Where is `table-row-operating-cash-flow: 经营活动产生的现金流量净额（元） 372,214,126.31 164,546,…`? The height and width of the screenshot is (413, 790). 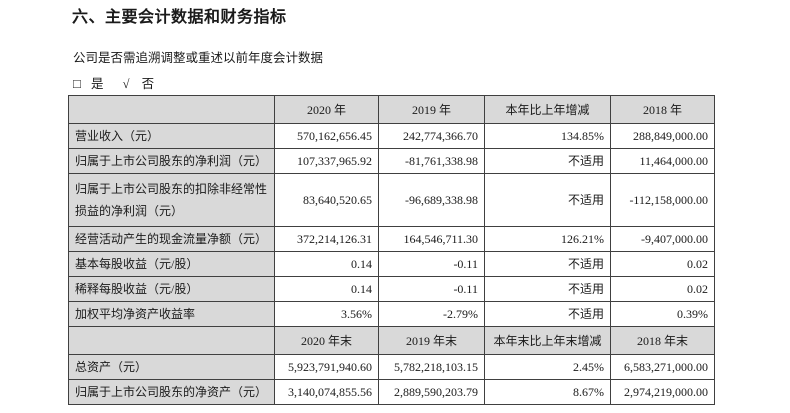 table-row-operating-cash-flow: 经营活动产生的现金流量净额（元） 372,214,126.31 164,546,… is located at coordinates (391, 239).